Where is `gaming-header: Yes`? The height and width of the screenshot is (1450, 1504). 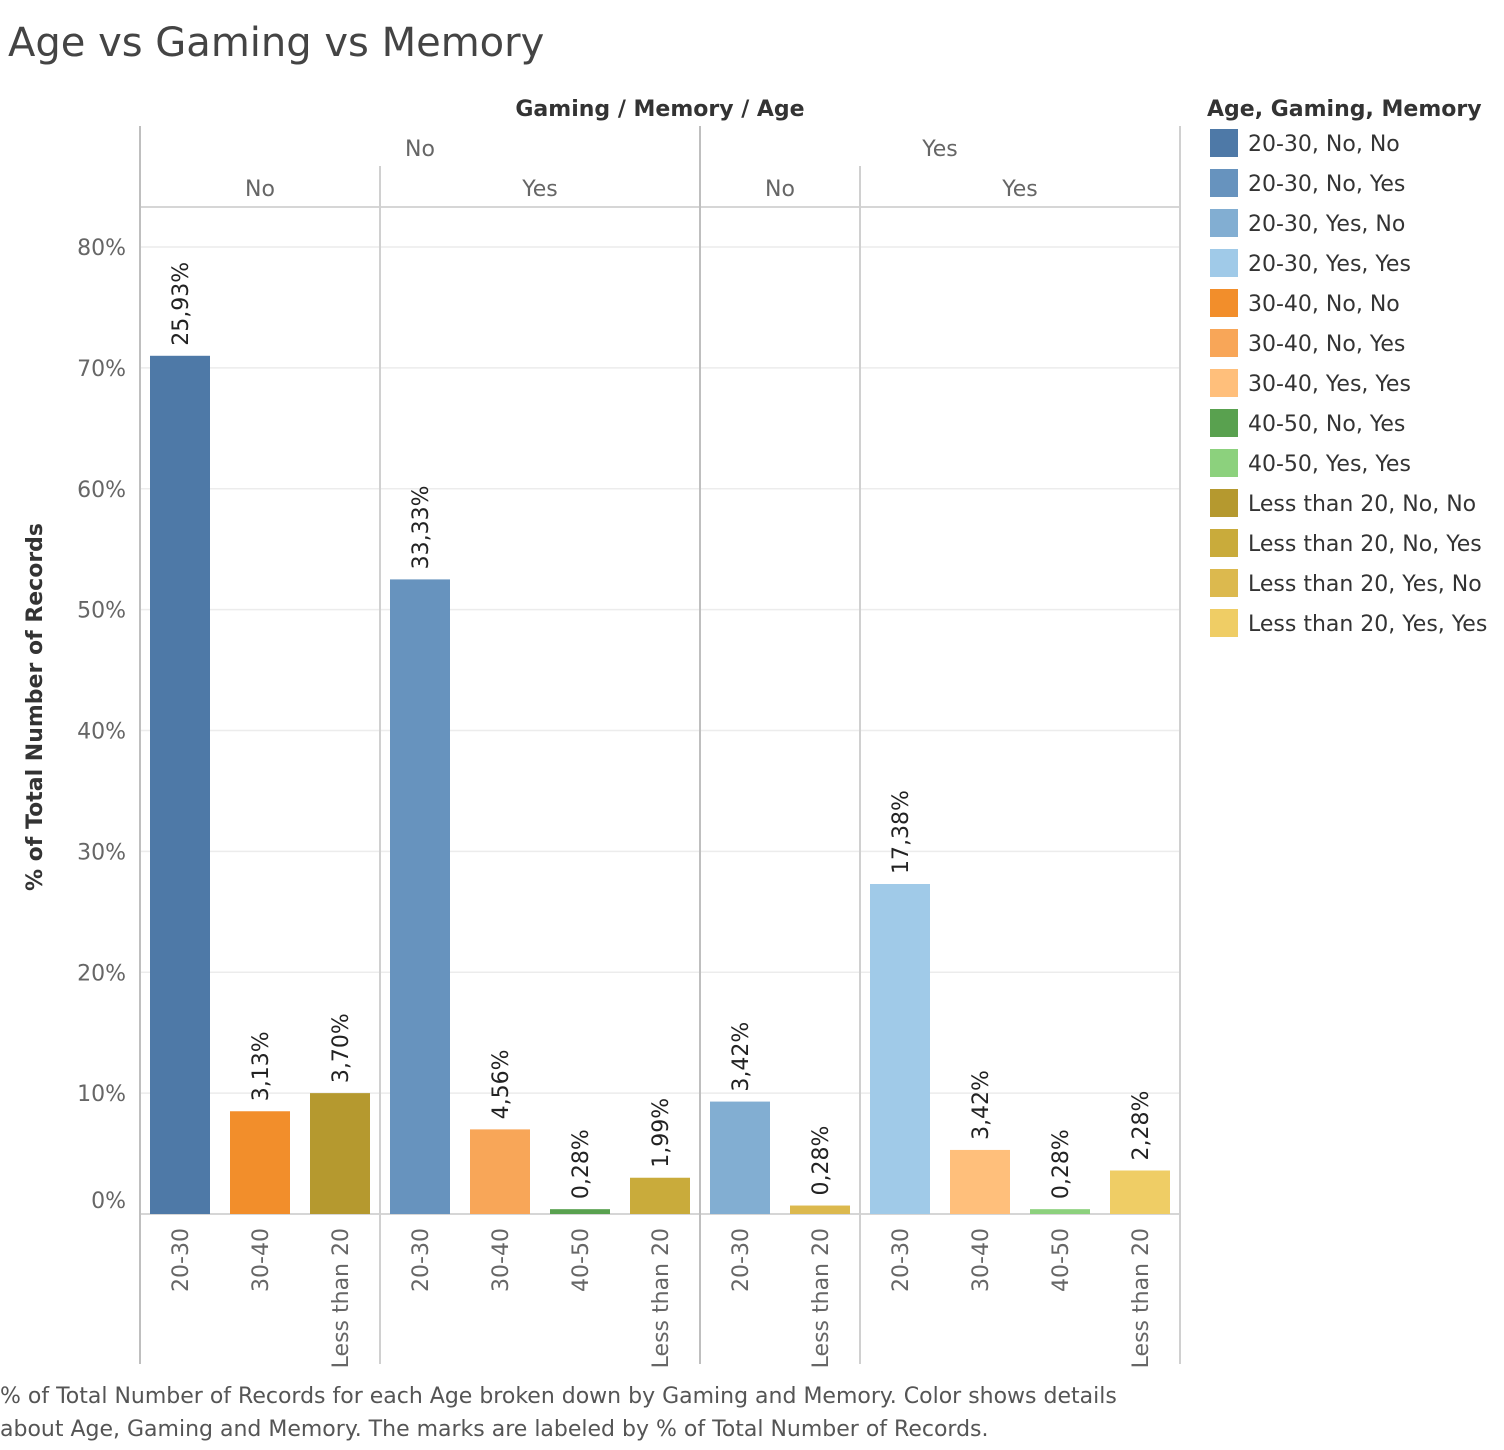 gaming-header: Yes is located at coordinates (939, 149).